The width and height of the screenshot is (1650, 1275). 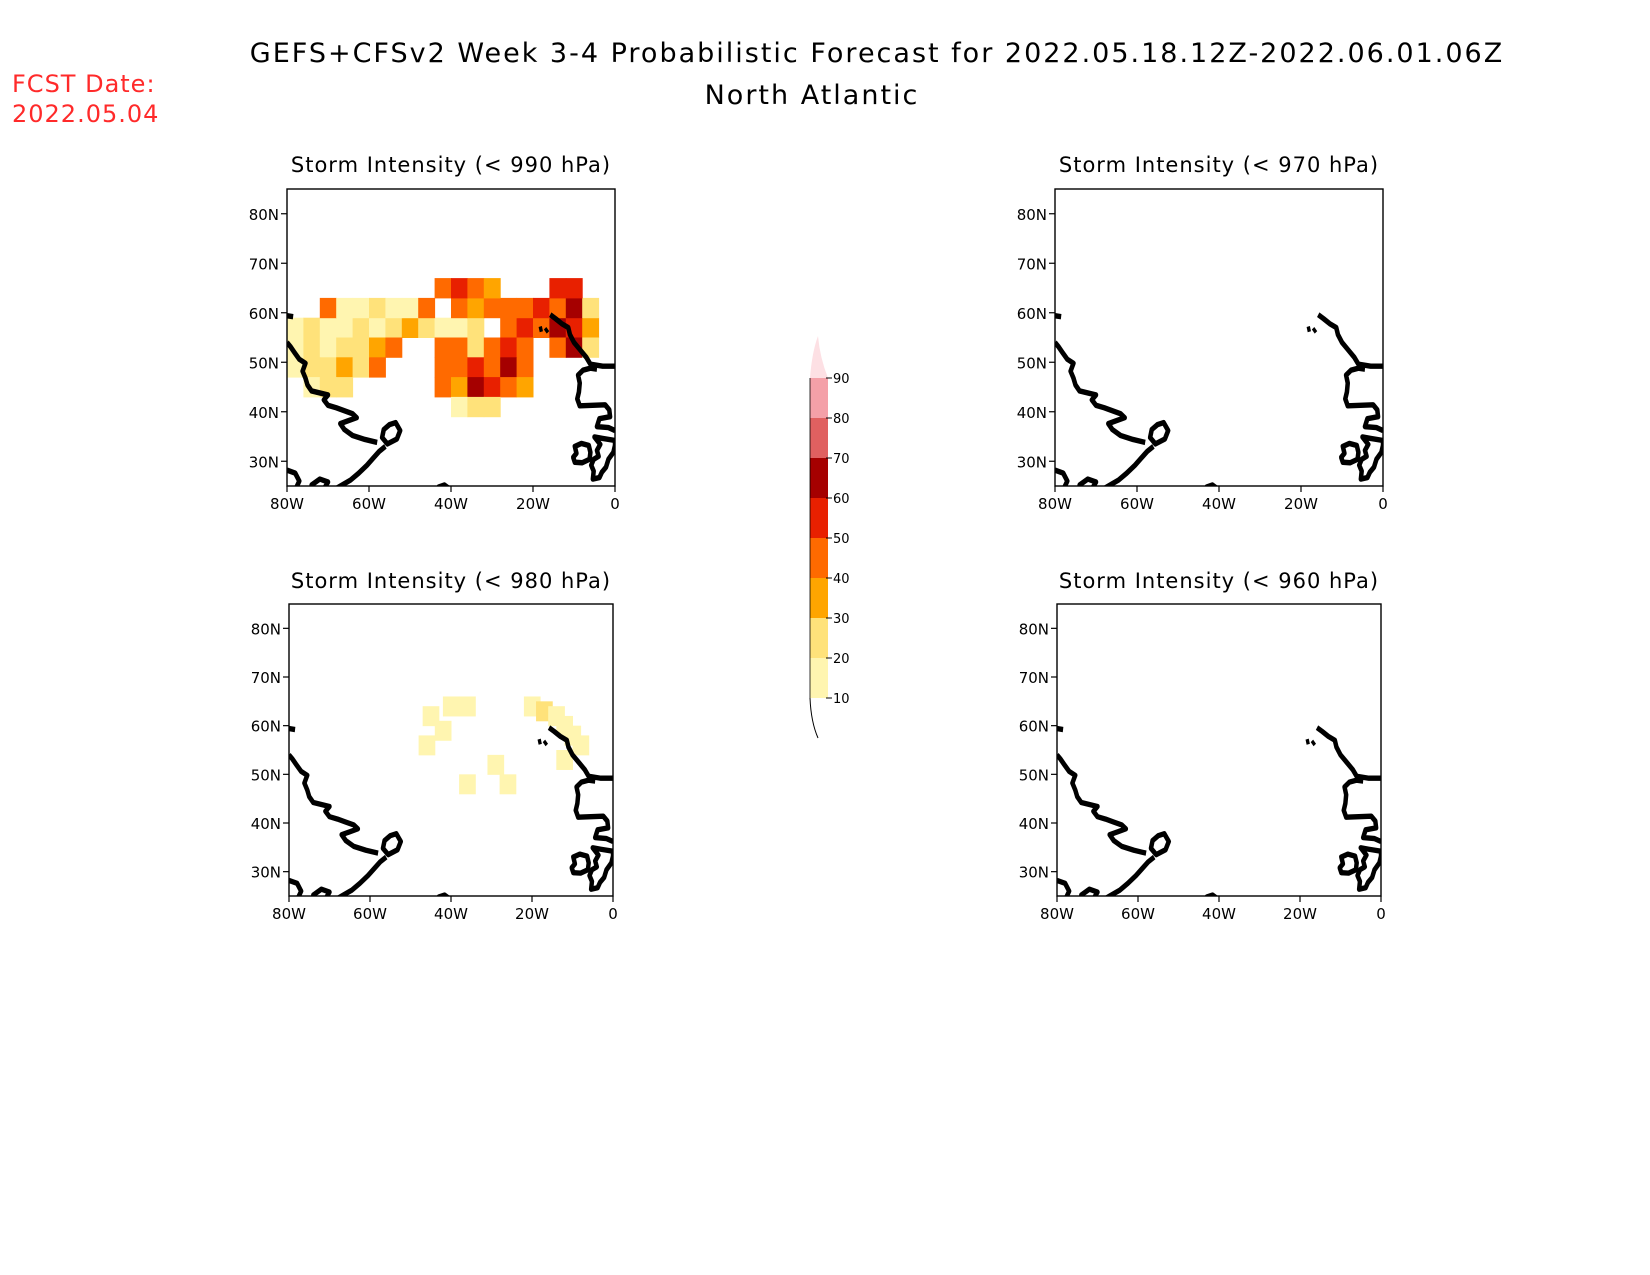 I want to click on panel-title: Storm Intensity (< 990 hPa), so click(x=451, y=165).